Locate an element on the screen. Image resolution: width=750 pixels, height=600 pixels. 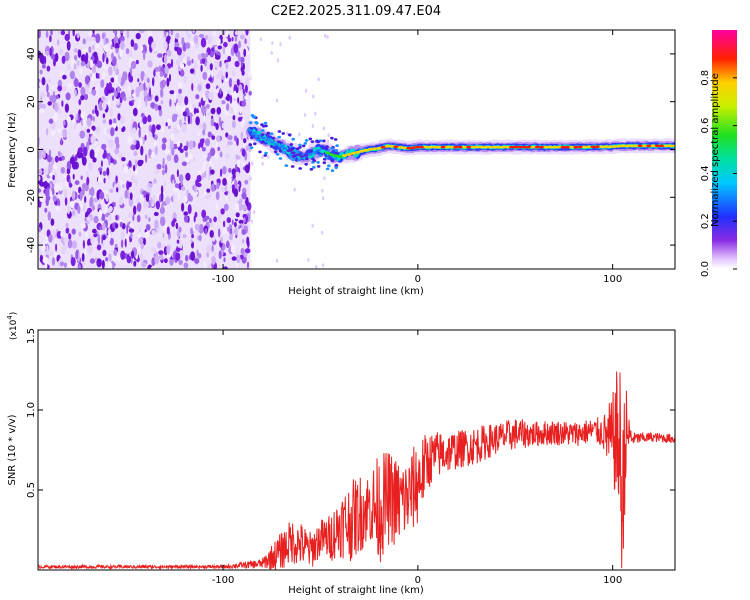
snr-y-multiplier-exp: 4 is located at coordinates (10, 317).